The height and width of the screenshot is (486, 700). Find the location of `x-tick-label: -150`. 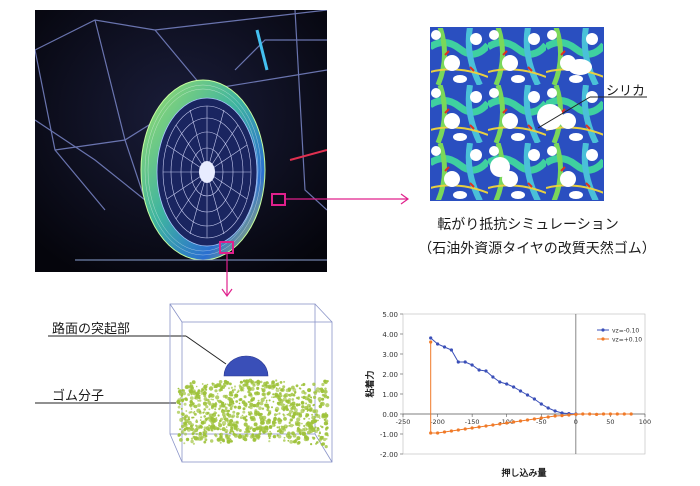

x-tick-label: -150 is located at coordinates (472, 422).